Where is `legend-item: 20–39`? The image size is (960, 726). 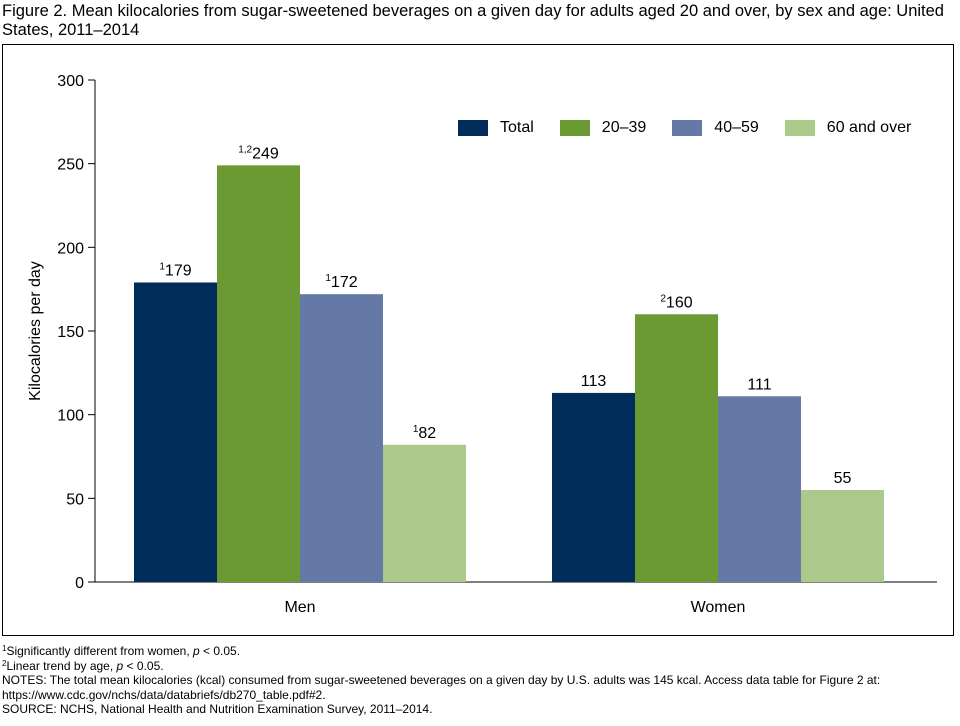 legend-item: 20–39 is located at coordinates (603, 128).